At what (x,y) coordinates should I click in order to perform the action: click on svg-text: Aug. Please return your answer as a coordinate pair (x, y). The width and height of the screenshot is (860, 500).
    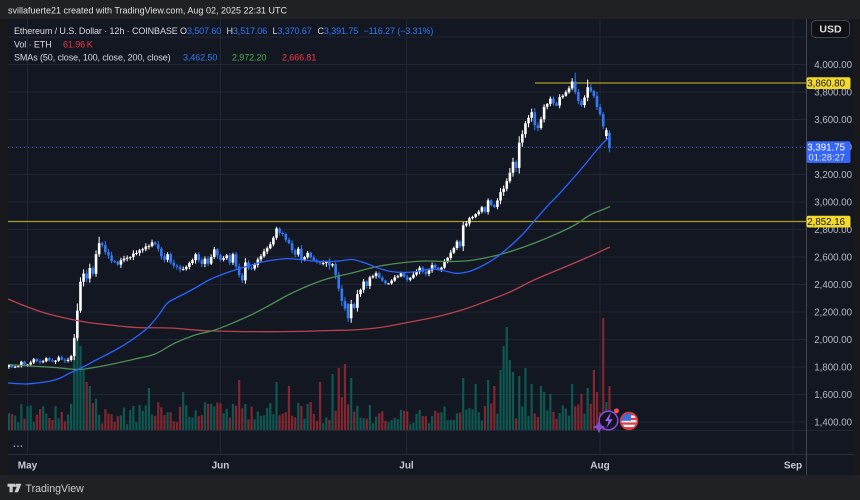
    Looking at the image, I should click on (599, 465).